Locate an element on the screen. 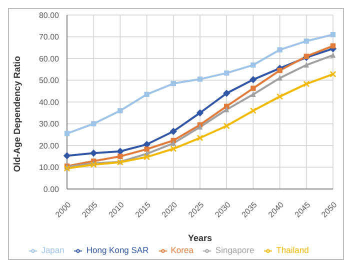 The image size is (350, 266). y-tick-label: 20.00 is located at coordinates (49, 145).